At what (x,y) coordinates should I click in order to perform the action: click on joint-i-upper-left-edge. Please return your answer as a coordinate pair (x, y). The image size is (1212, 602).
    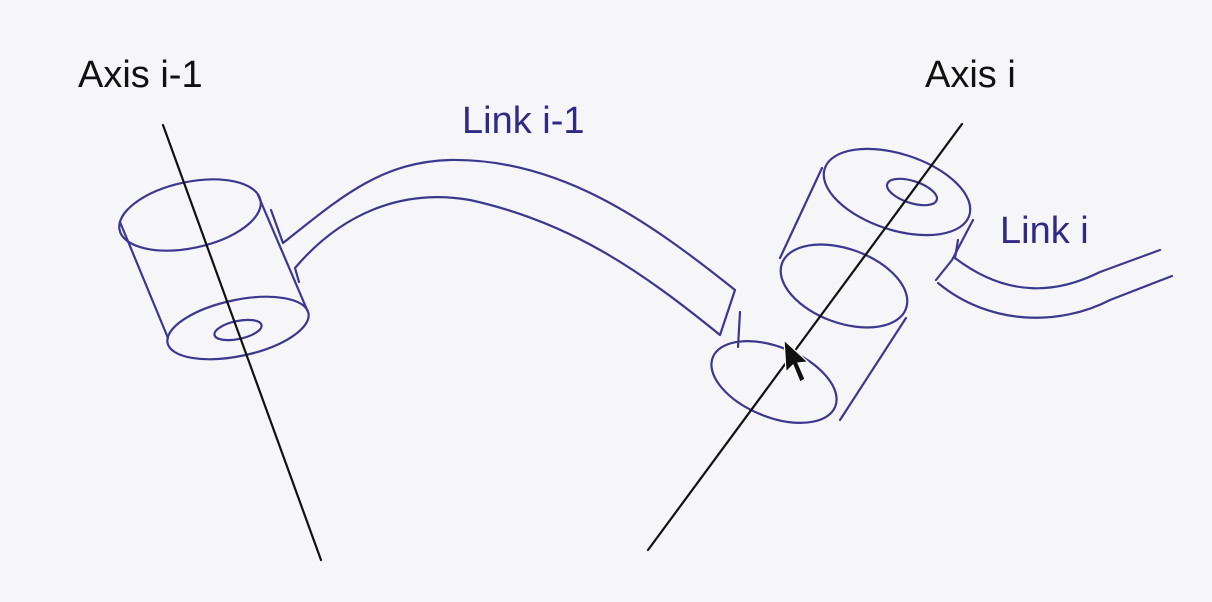
    Looking at the image, I should click on (801, 213).